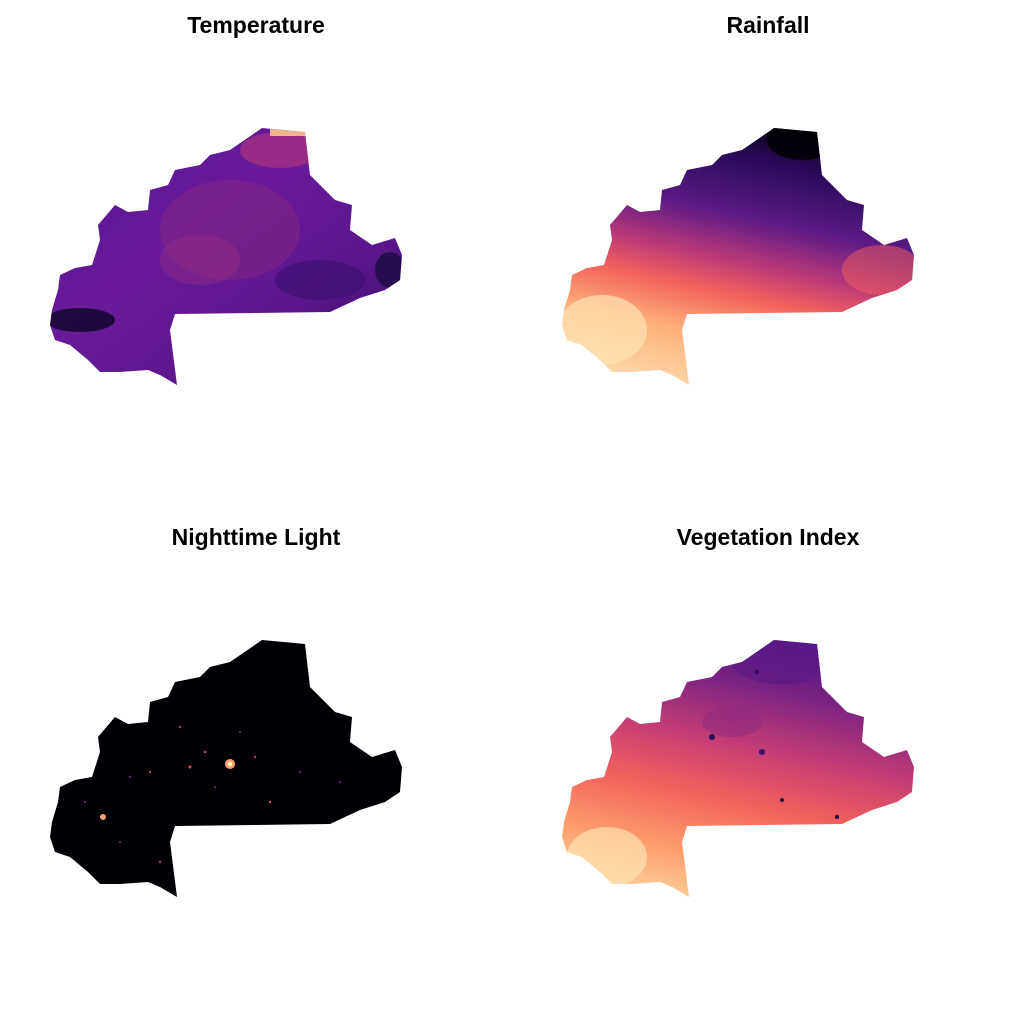 The image size is (1024, 1024). Describe the element at coordinates (738, 256) in the screenshot. I see `rainfall-raster-map` at that location.